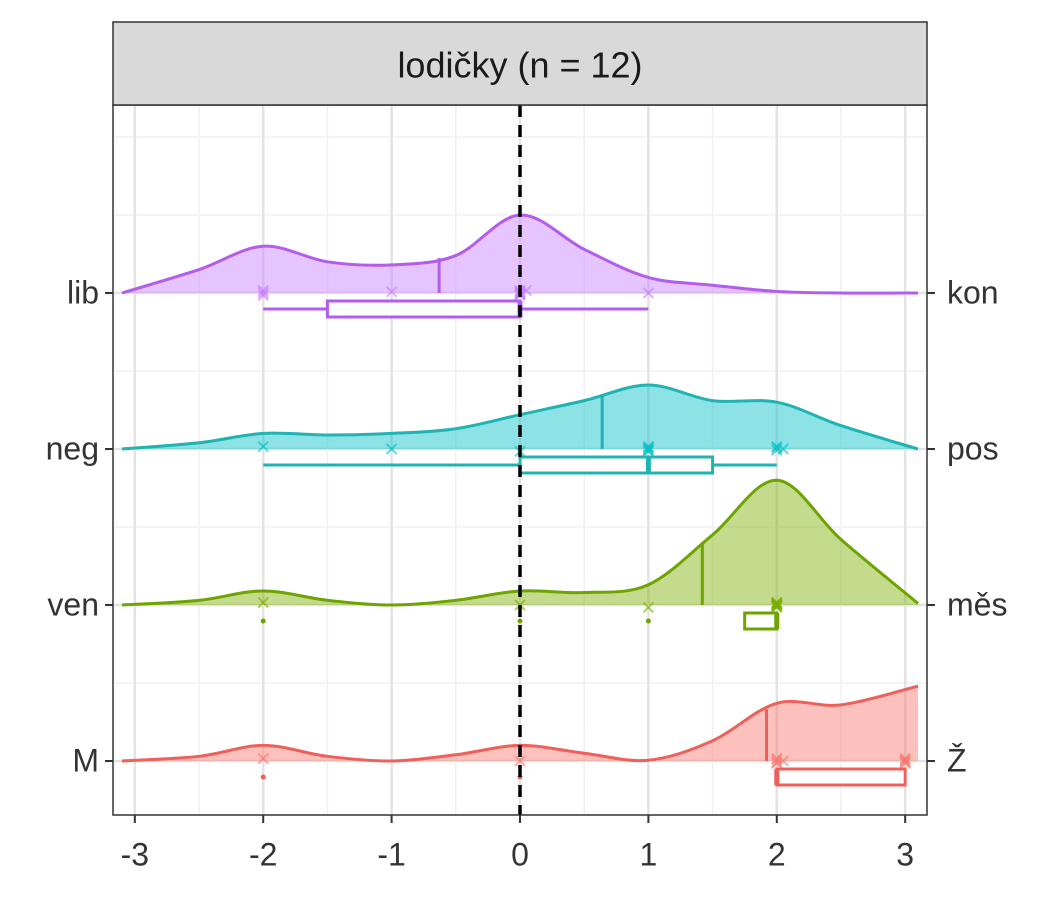  I want to click on x-tick-label: 0, so click(520, 854).